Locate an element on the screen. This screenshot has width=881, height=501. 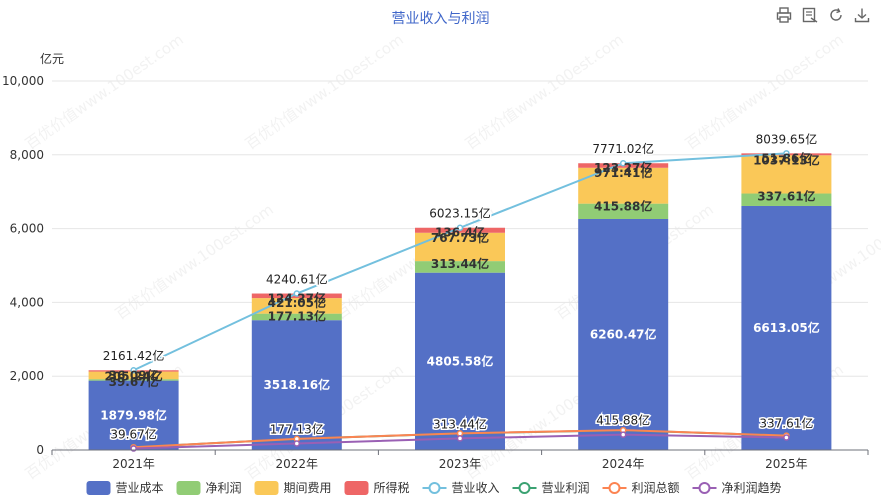
bar-data-label: 39.67亿 is located at coordinates (134, 381).